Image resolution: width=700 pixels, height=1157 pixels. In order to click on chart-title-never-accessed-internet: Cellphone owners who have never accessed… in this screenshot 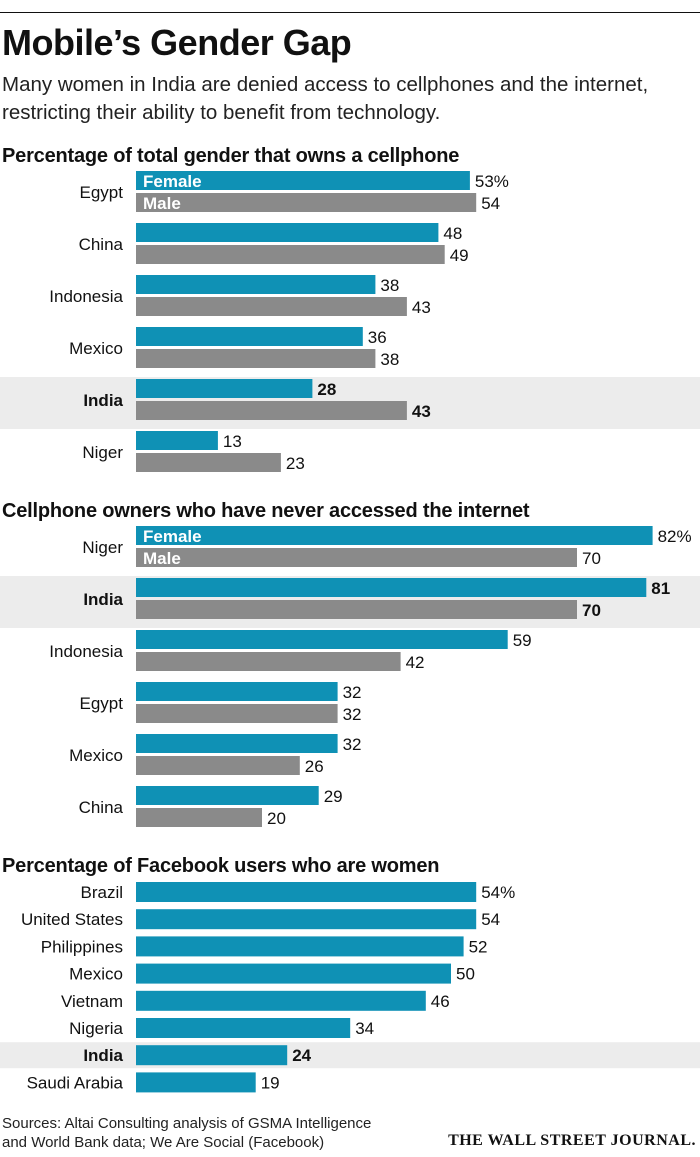, I will do `click(266, 511)`.